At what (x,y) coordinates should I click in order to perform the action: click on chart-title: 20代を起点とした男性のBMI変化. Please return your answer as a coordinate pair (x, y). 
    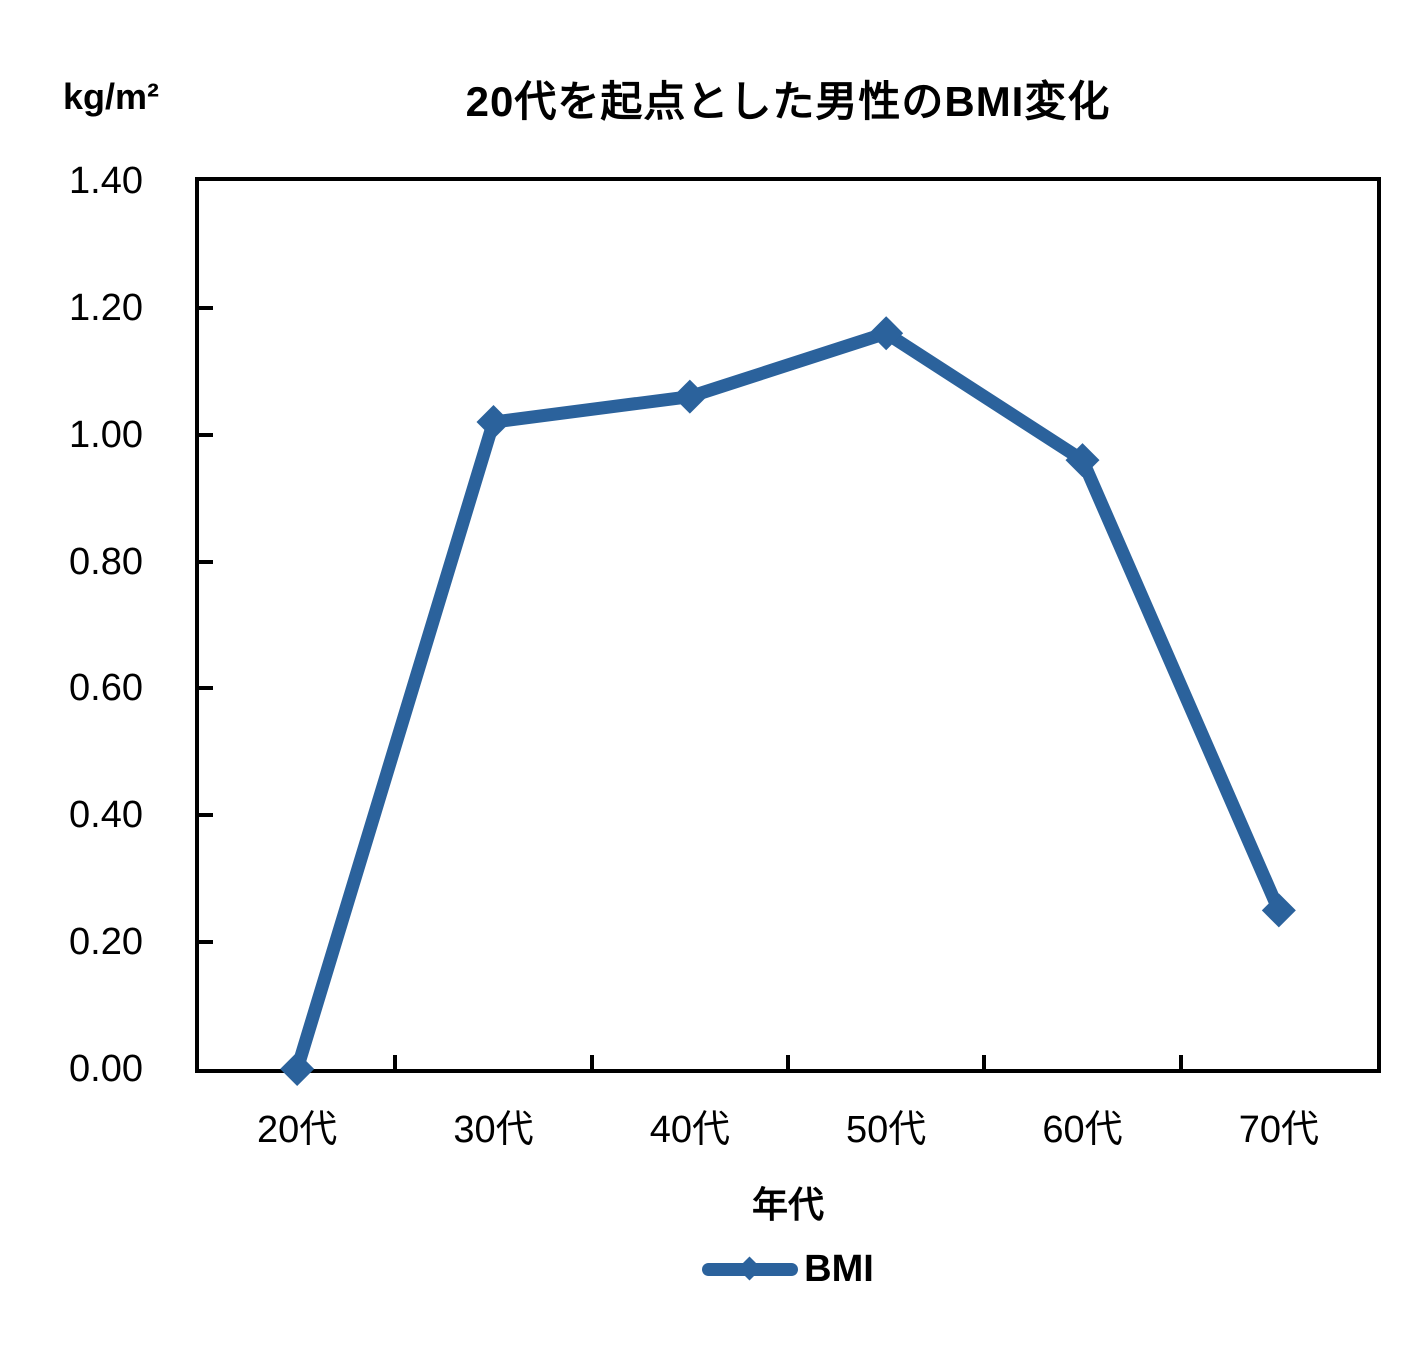
    Looking at the image, I should click on (788, 101).